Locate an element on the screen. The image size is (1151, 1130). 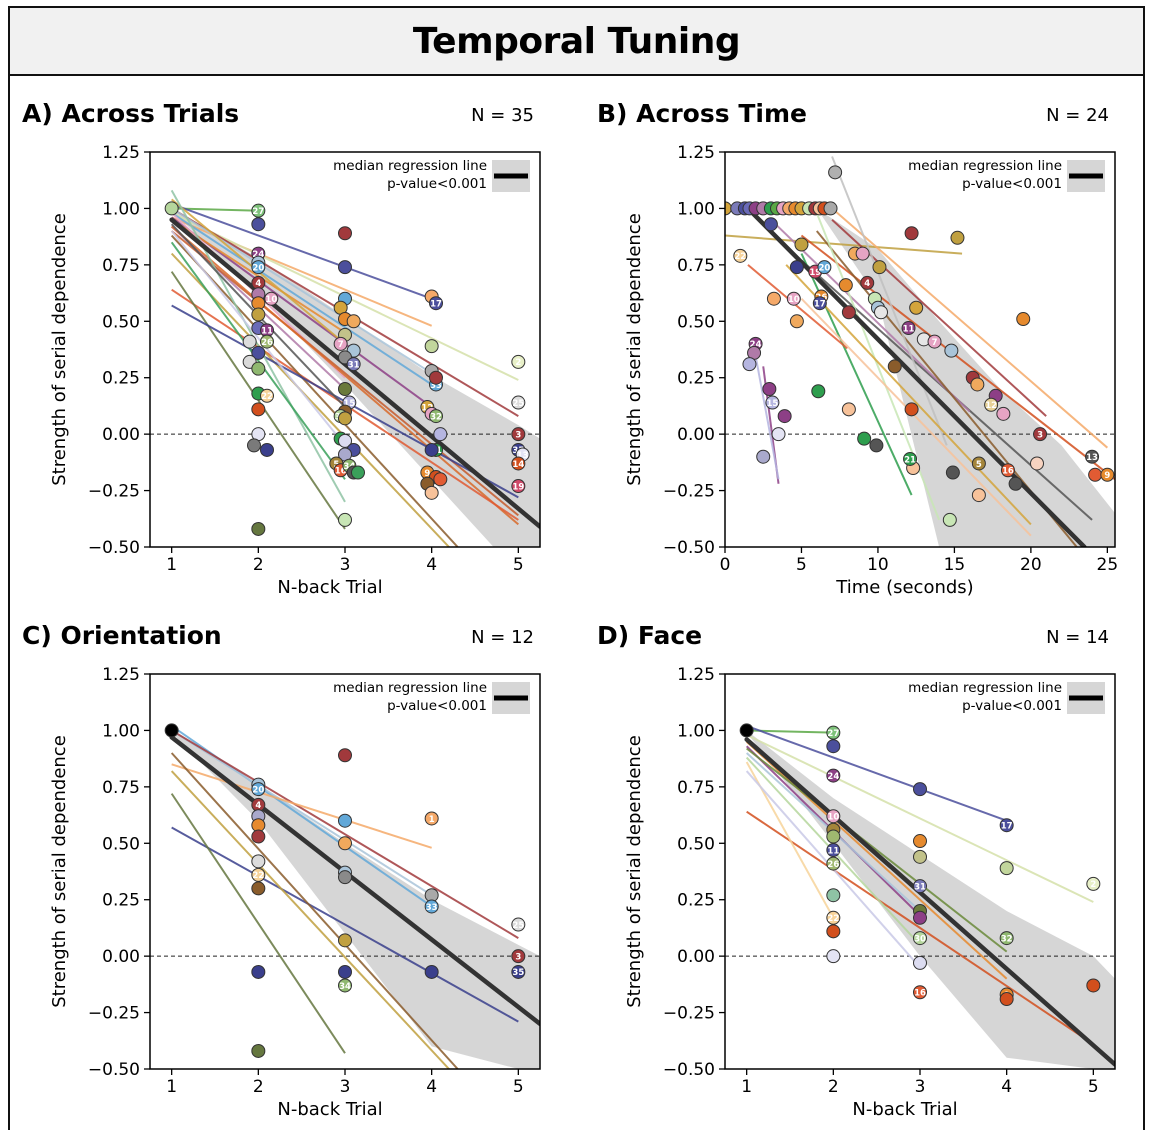
plot-area: 20 4 22 34 1 33 25 3 35 is located at coordinates (345, 896).